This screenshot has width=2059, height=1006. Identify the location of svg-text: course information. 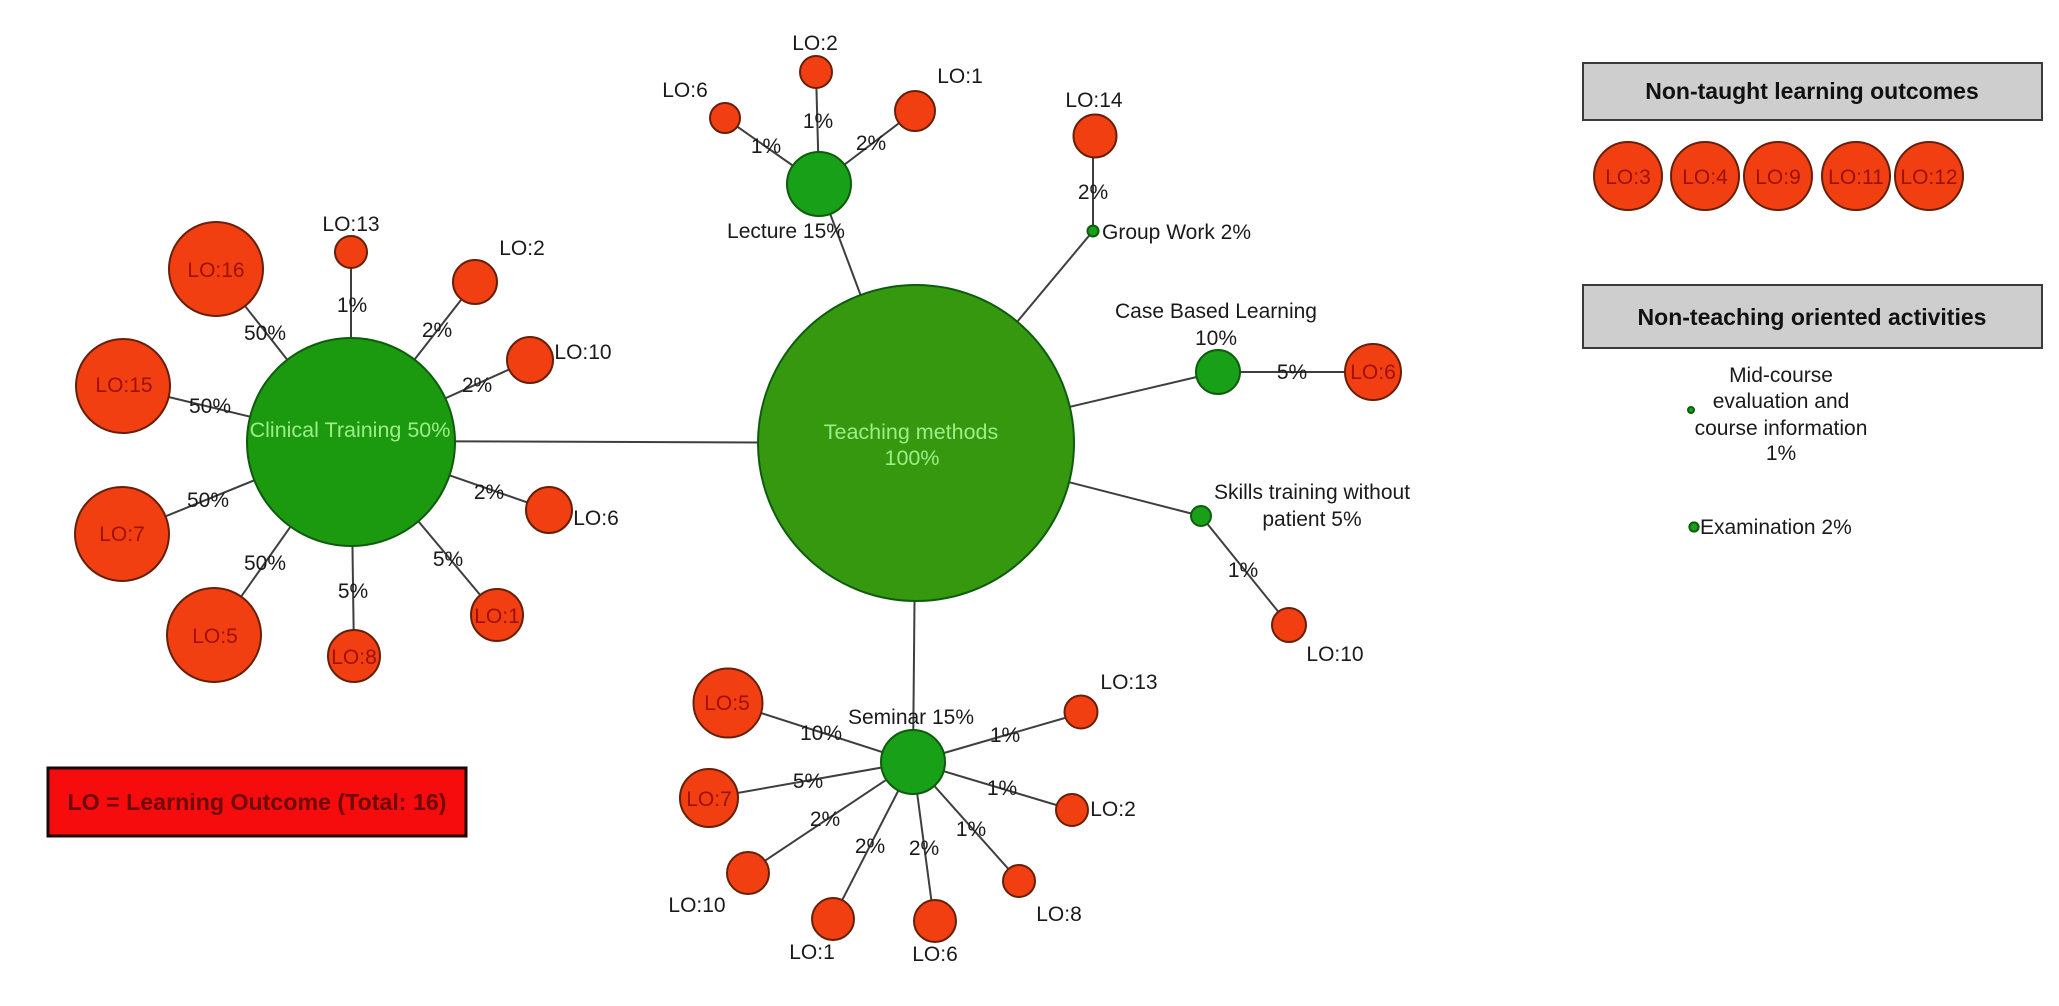
(1781, 428).